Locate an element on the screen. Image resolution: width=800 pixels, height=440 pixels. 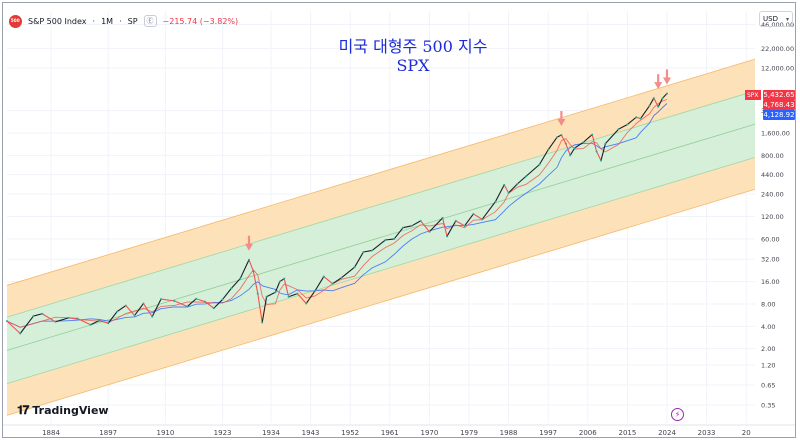
y-tick-label: 46,000.00 is located at coordinates (777, 25).